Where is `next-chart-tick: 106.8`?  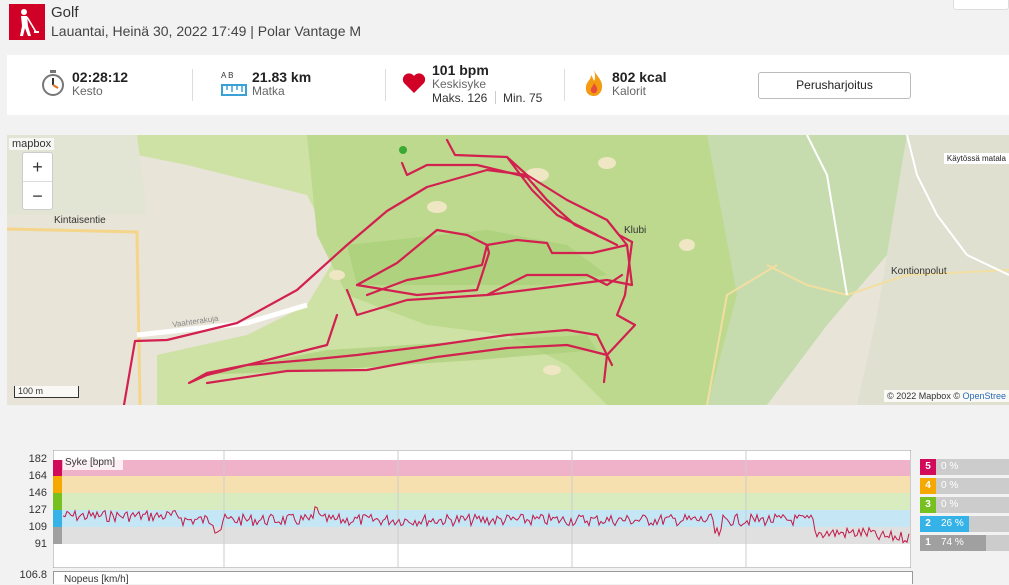
next-chart-tick: 106.8 is located at coordinates (33, 575).